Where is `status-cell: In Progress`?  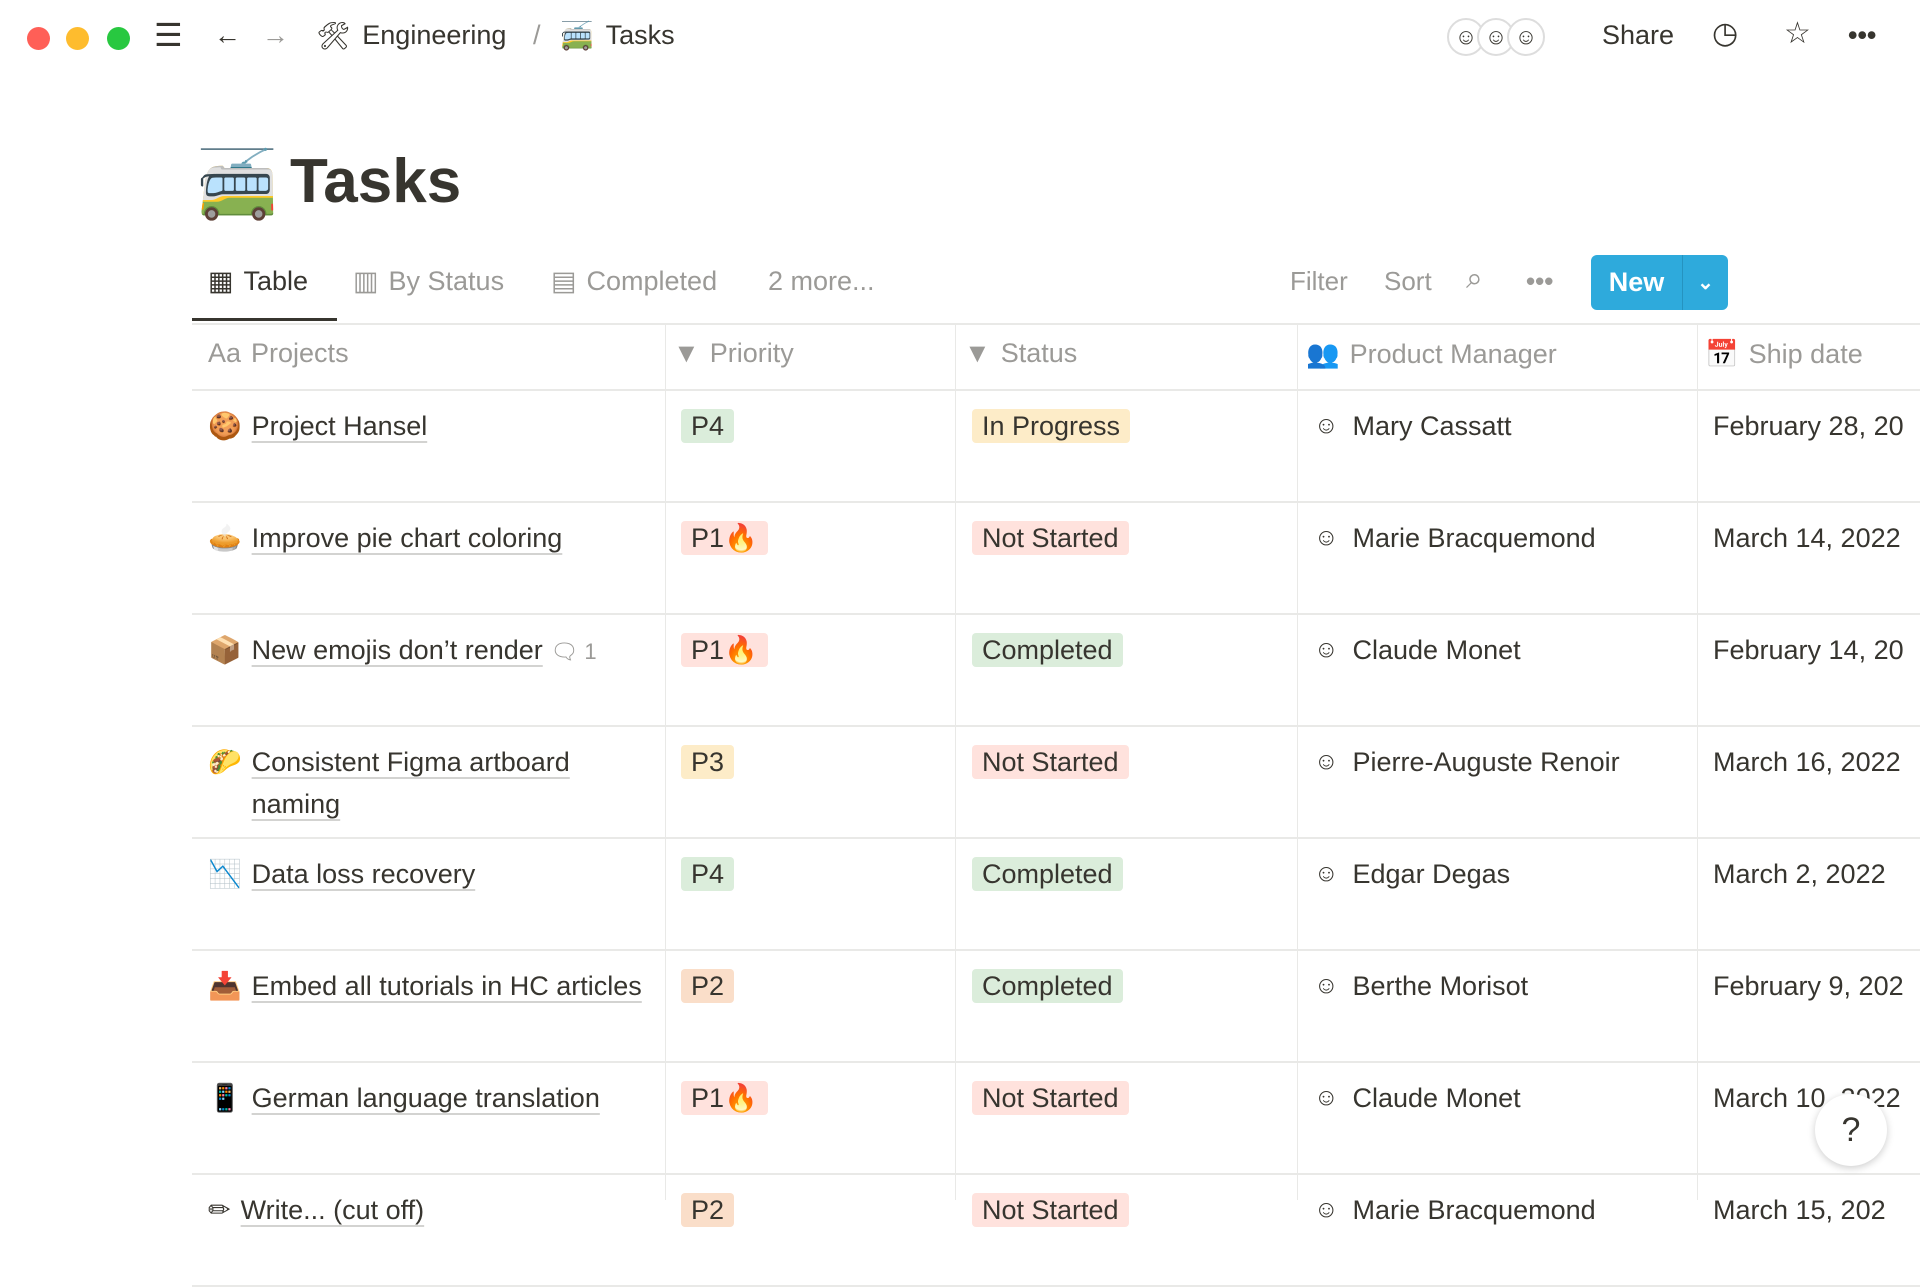 status-cell: In Progress is located at coordinates (1051, 426).